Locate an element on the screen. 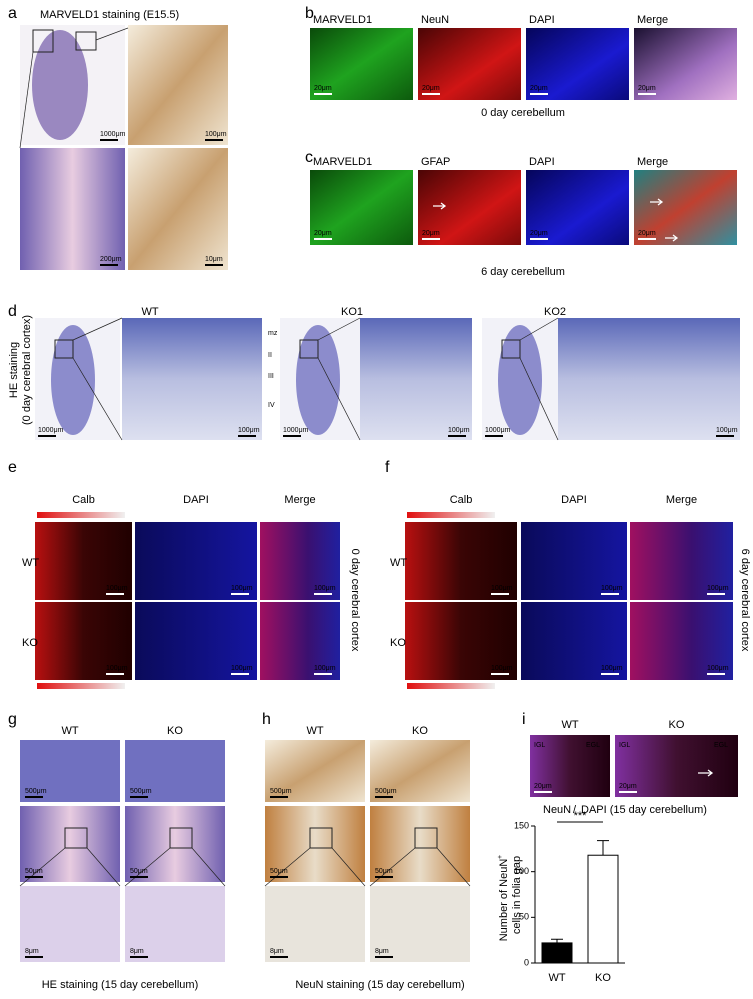 This screenshot has width=753, height=999. scale-bar-label: 10μm is located at coordinates (214, 259).